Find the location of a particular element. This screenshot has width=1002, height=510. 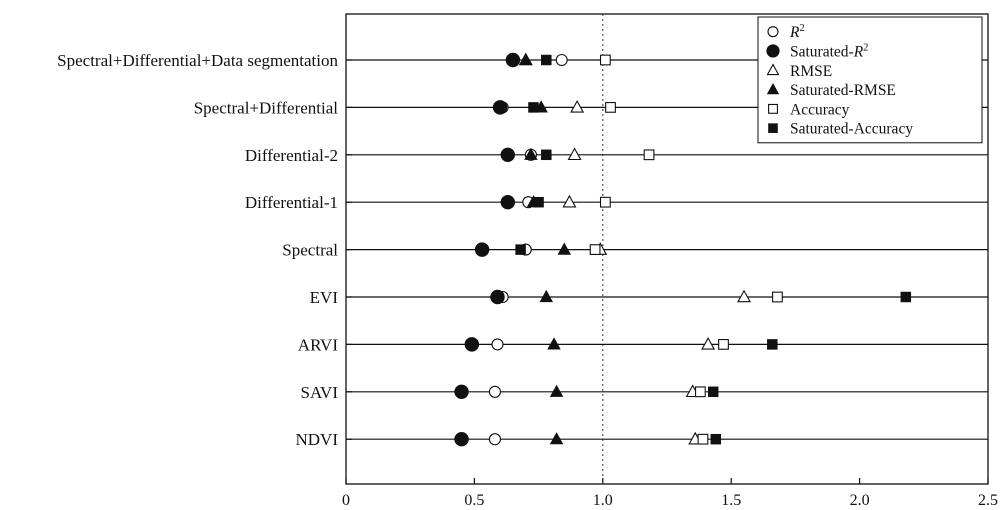

category-label: EVI is located at coordinates (324, 297).